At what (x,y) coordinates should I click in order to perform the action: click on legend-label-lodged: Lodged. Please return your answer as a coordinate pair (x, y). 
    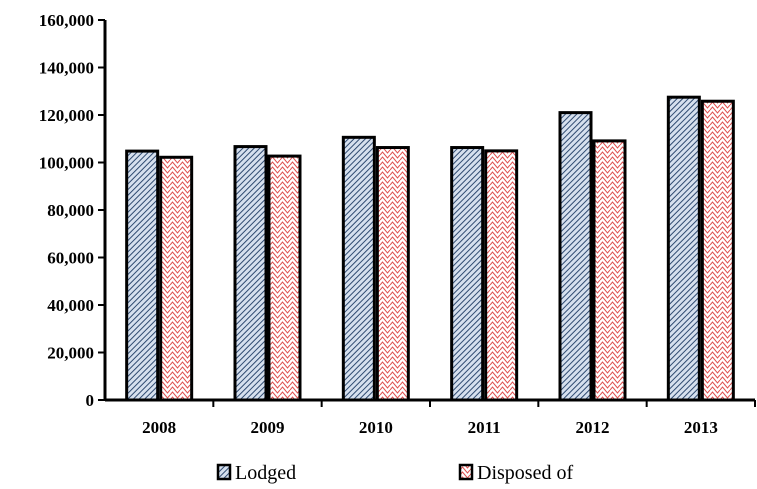
    Looking at the image, I should click on (265, 473).